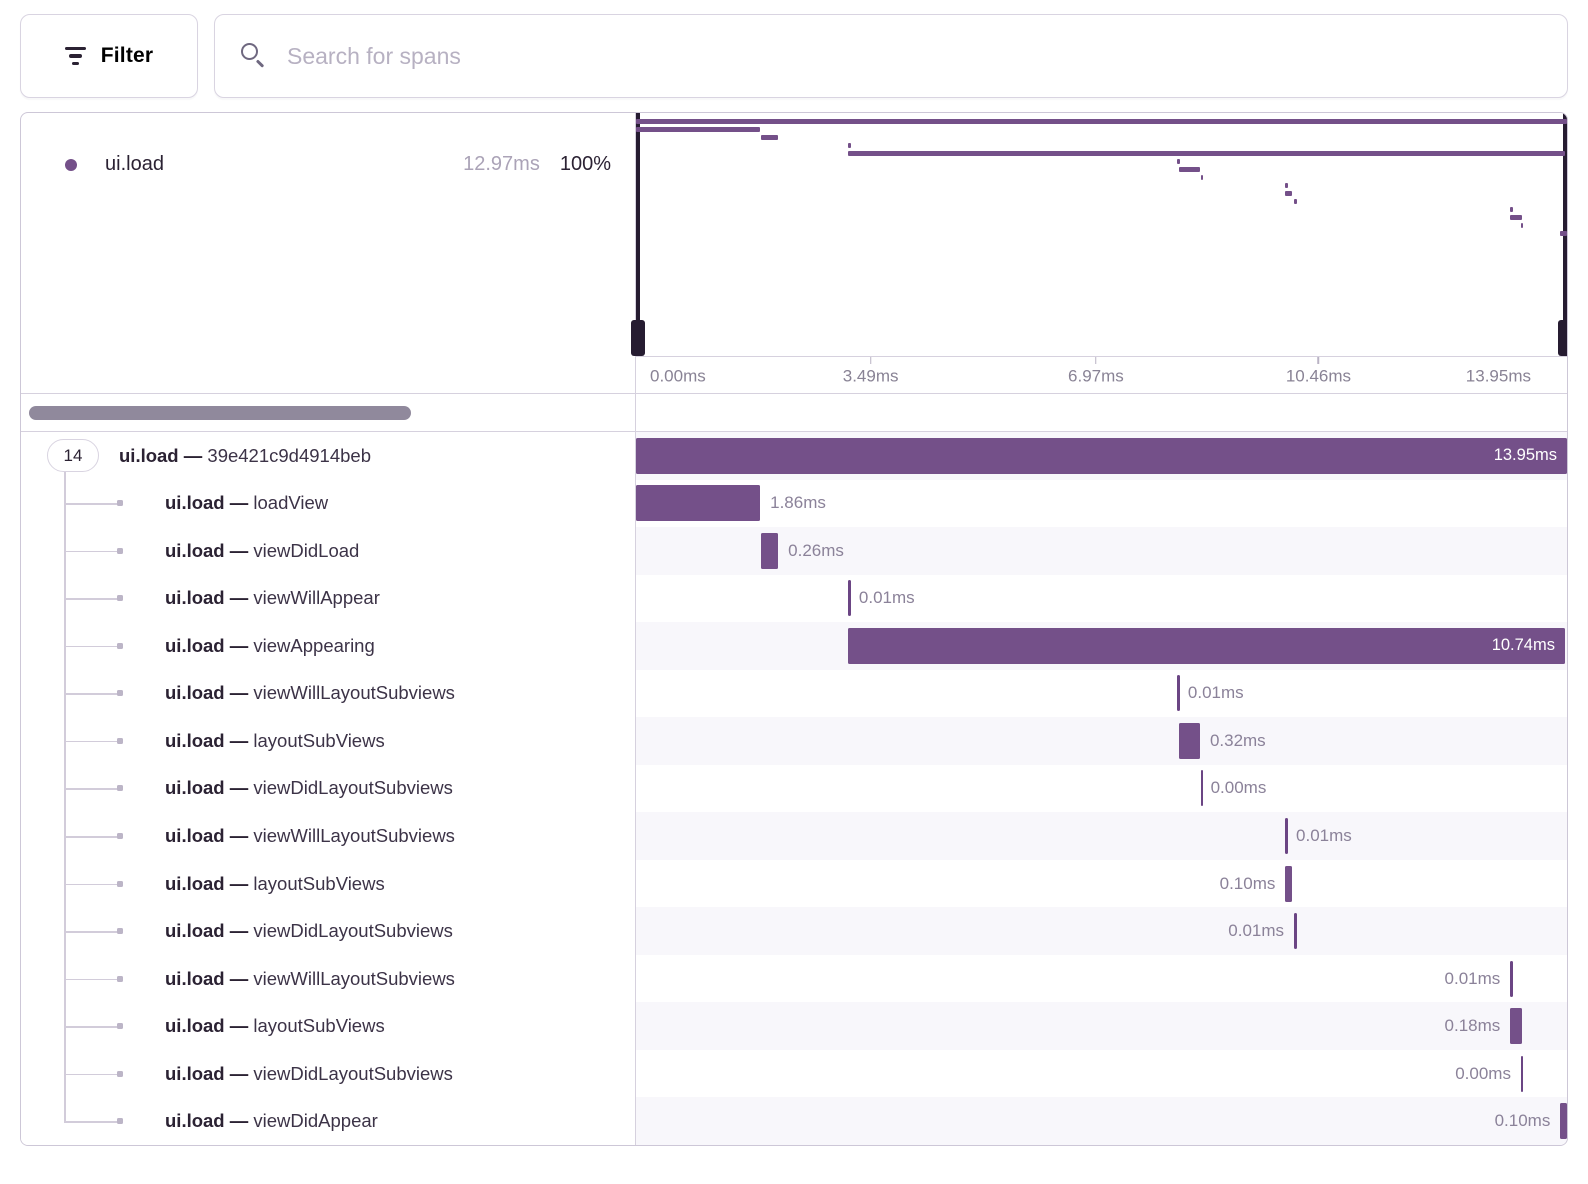 This screenshot has height=1184, width=1588. What do you see at coordinates (354, 836) in the screenshot?
I see `span-description: viewWillLayoutSubviews` at bounding box center [354, 836].